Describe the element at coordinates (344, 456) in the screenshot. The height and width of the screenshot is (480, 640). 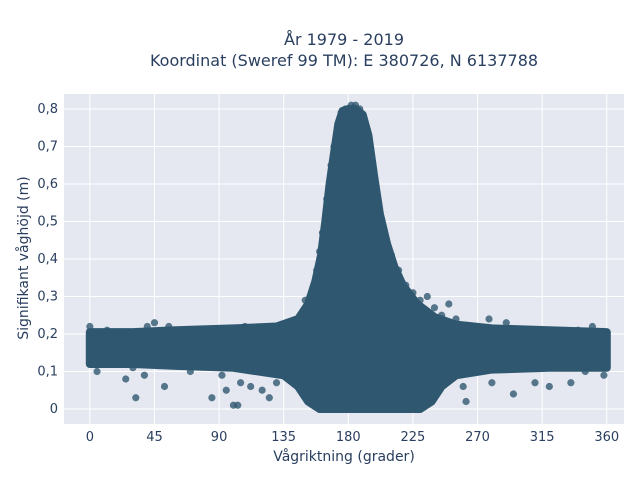
I see `x-axis-title: Vågriktning (grader)` at that location.